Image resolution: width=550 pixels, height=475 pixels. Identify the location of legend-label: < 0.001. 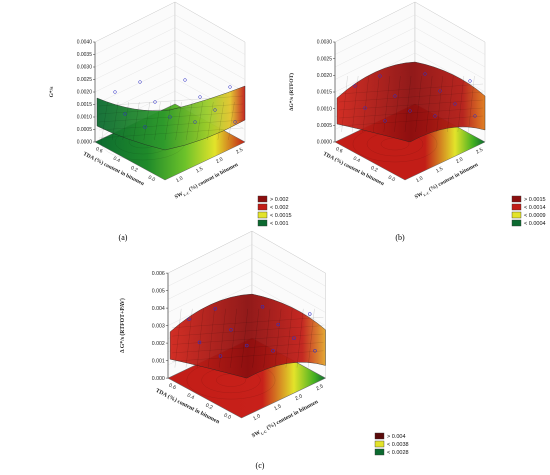
(279, 224).